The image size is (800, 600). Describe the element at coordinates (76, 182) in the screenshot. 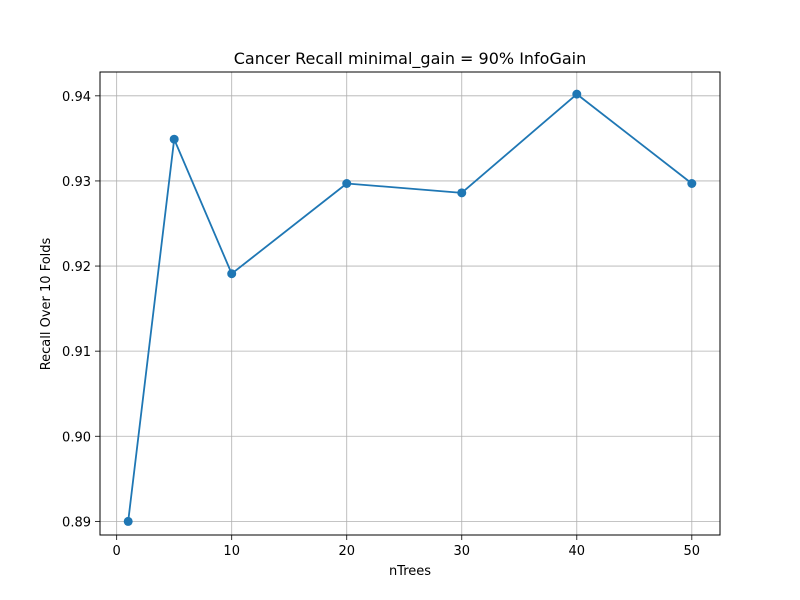

I see `y-tick-label: 0.93` at that location.